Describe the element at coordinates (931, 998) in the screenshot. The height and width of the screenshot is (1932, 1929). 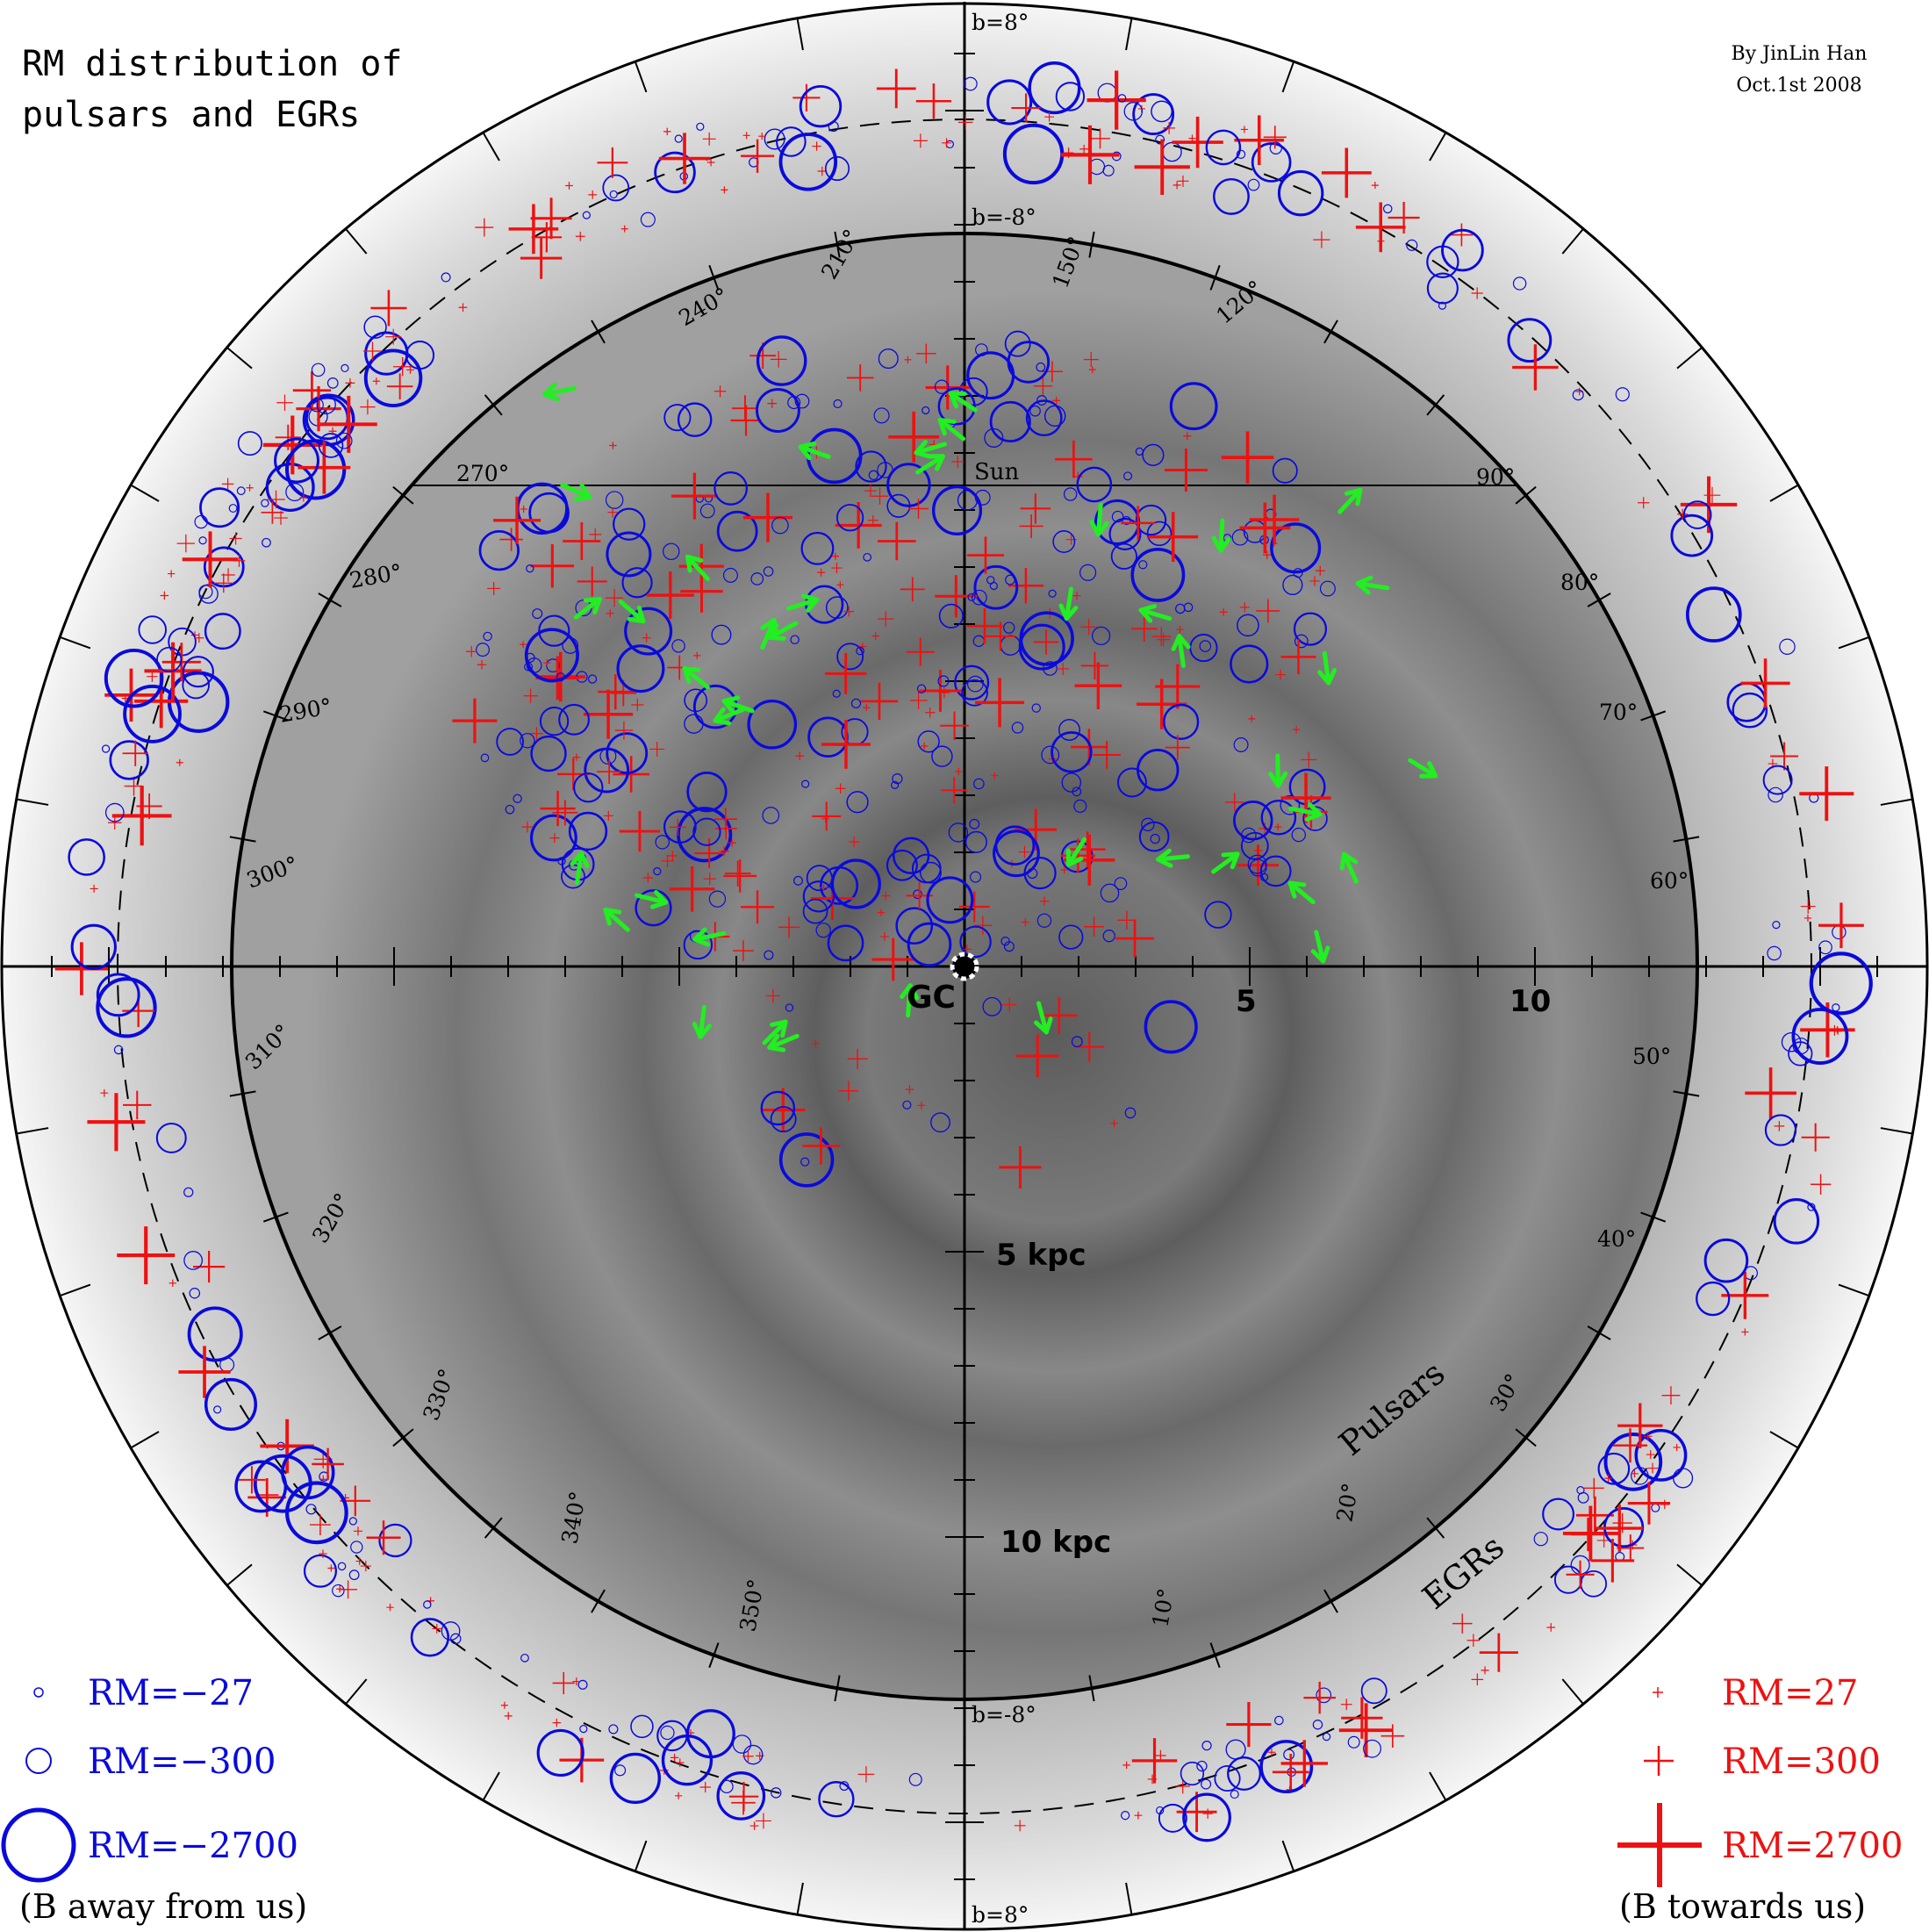
I see `gc-label: GC` at that location.